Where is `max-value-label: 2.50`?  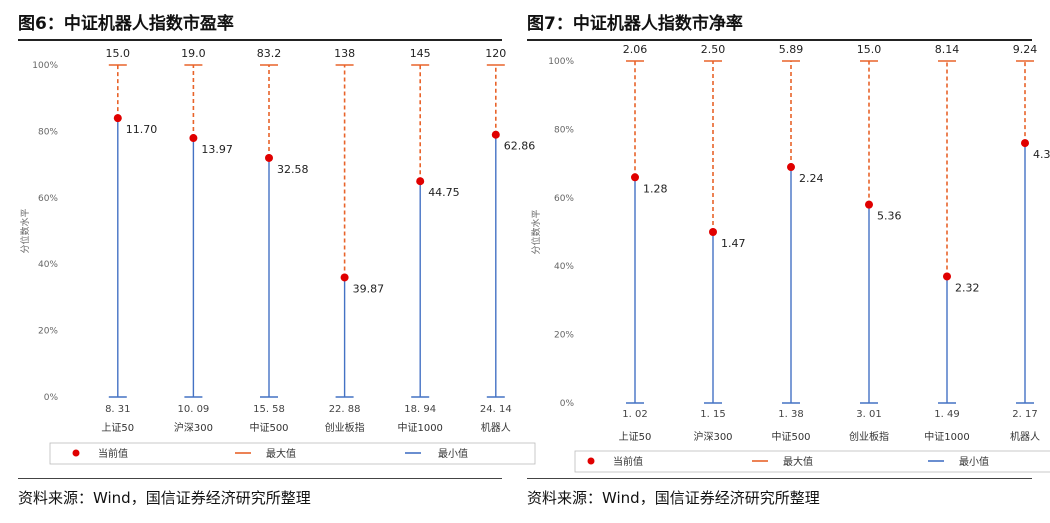
max-value-label: 2.50 is located at coordinates (713, 49).